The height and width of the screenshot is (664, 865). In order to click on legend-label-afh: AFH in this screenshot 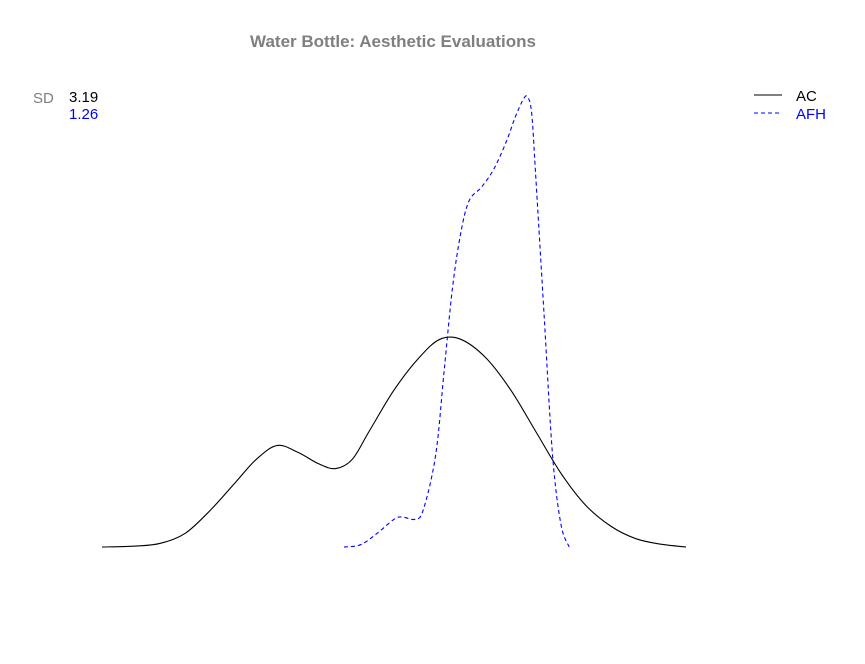, I will do `click(811, 114)`.